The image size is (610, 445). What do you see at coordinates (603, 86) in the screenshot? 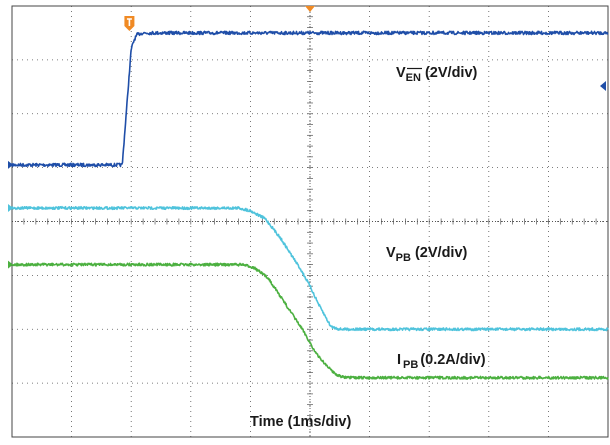
I see `trigger-level-marker-icon` at bounding box center [603, 86].